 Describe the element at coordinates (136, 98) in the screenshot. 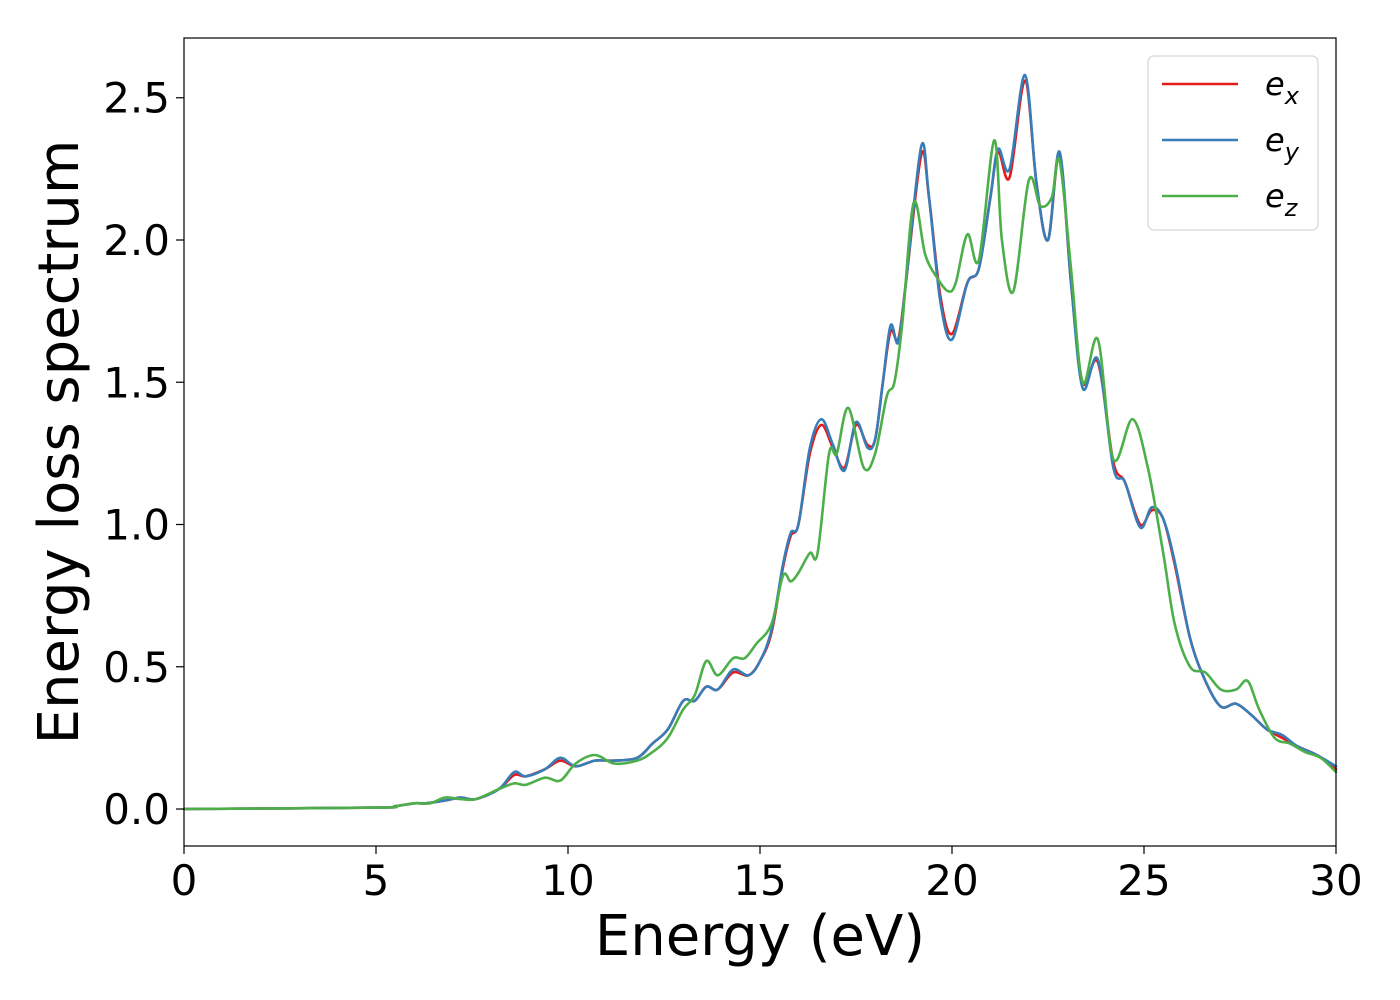

I see `y-tick-label: 2.5` at that location.